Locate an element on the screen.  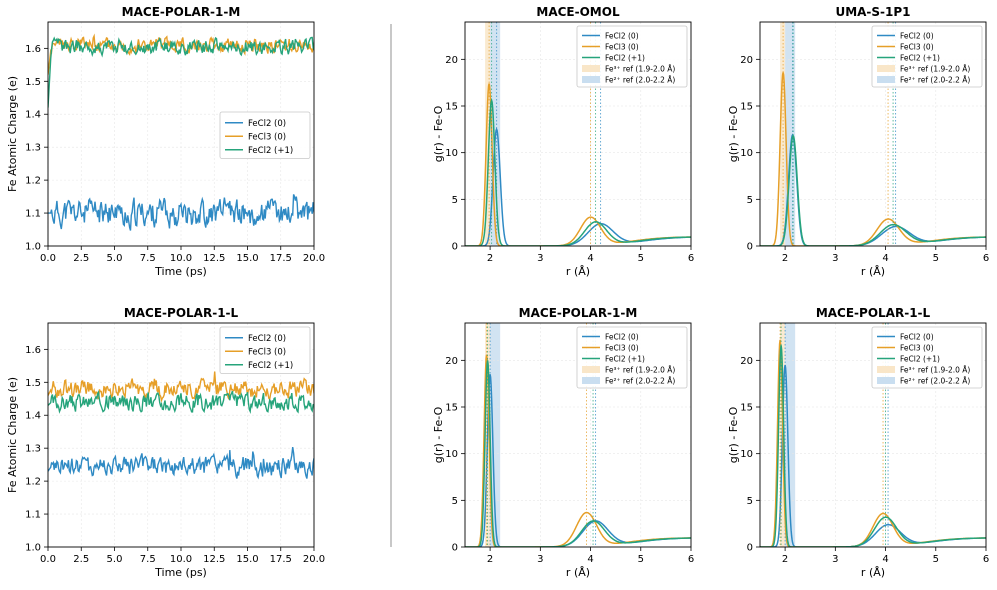
x-tick-label: 2.5 is located at coordinates (81, 258).